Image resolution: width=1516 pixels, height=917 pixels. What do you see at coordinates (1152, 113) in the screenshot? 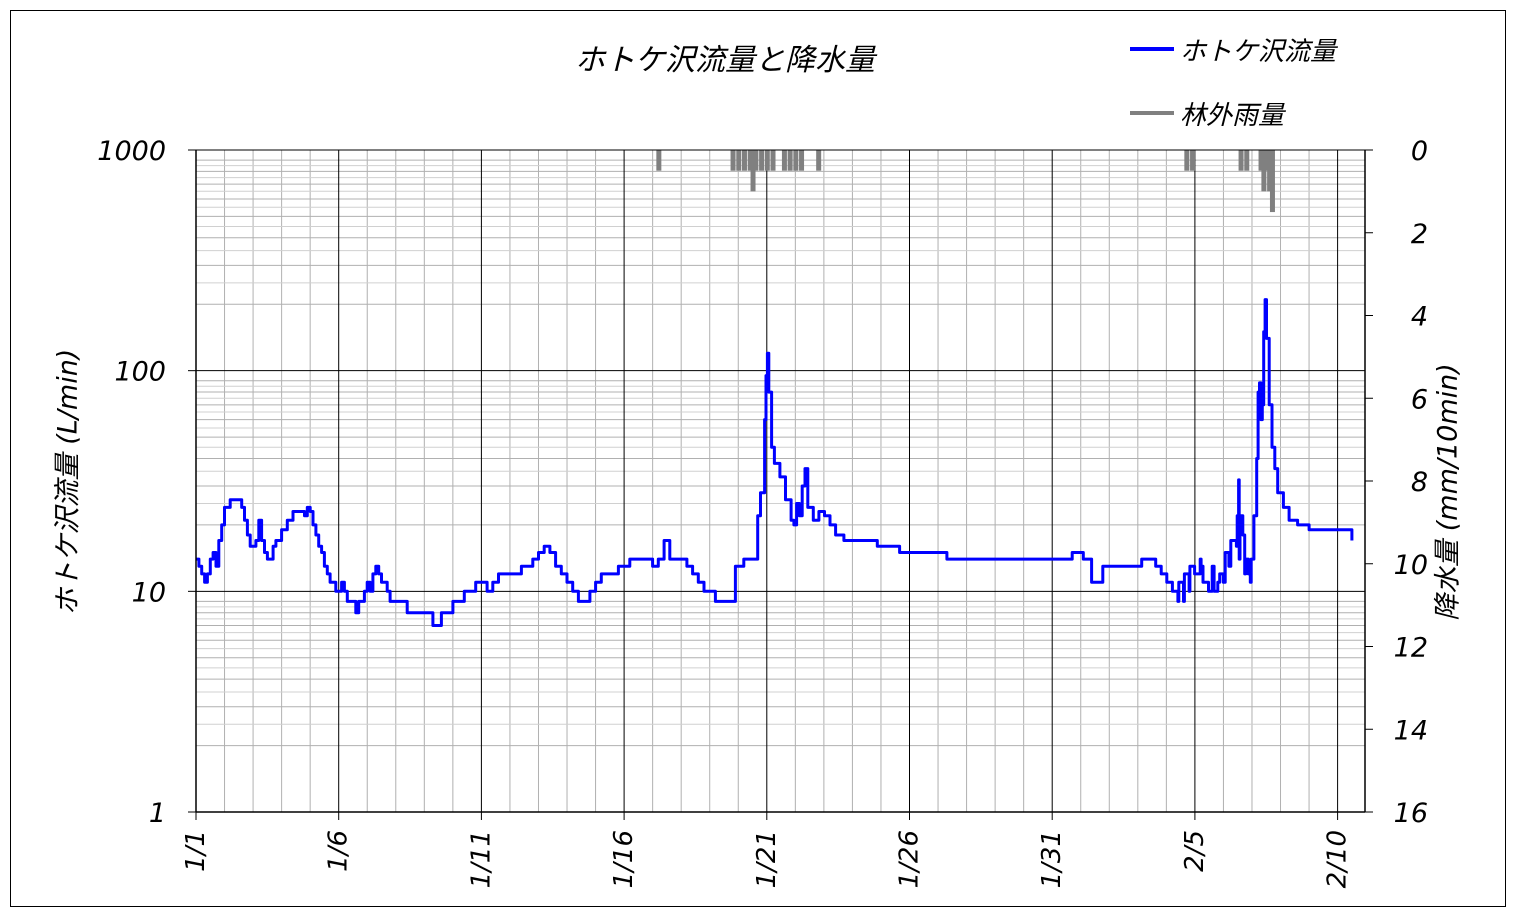
I see `legend-rain-swatch` at bounding box center [1152, 113].